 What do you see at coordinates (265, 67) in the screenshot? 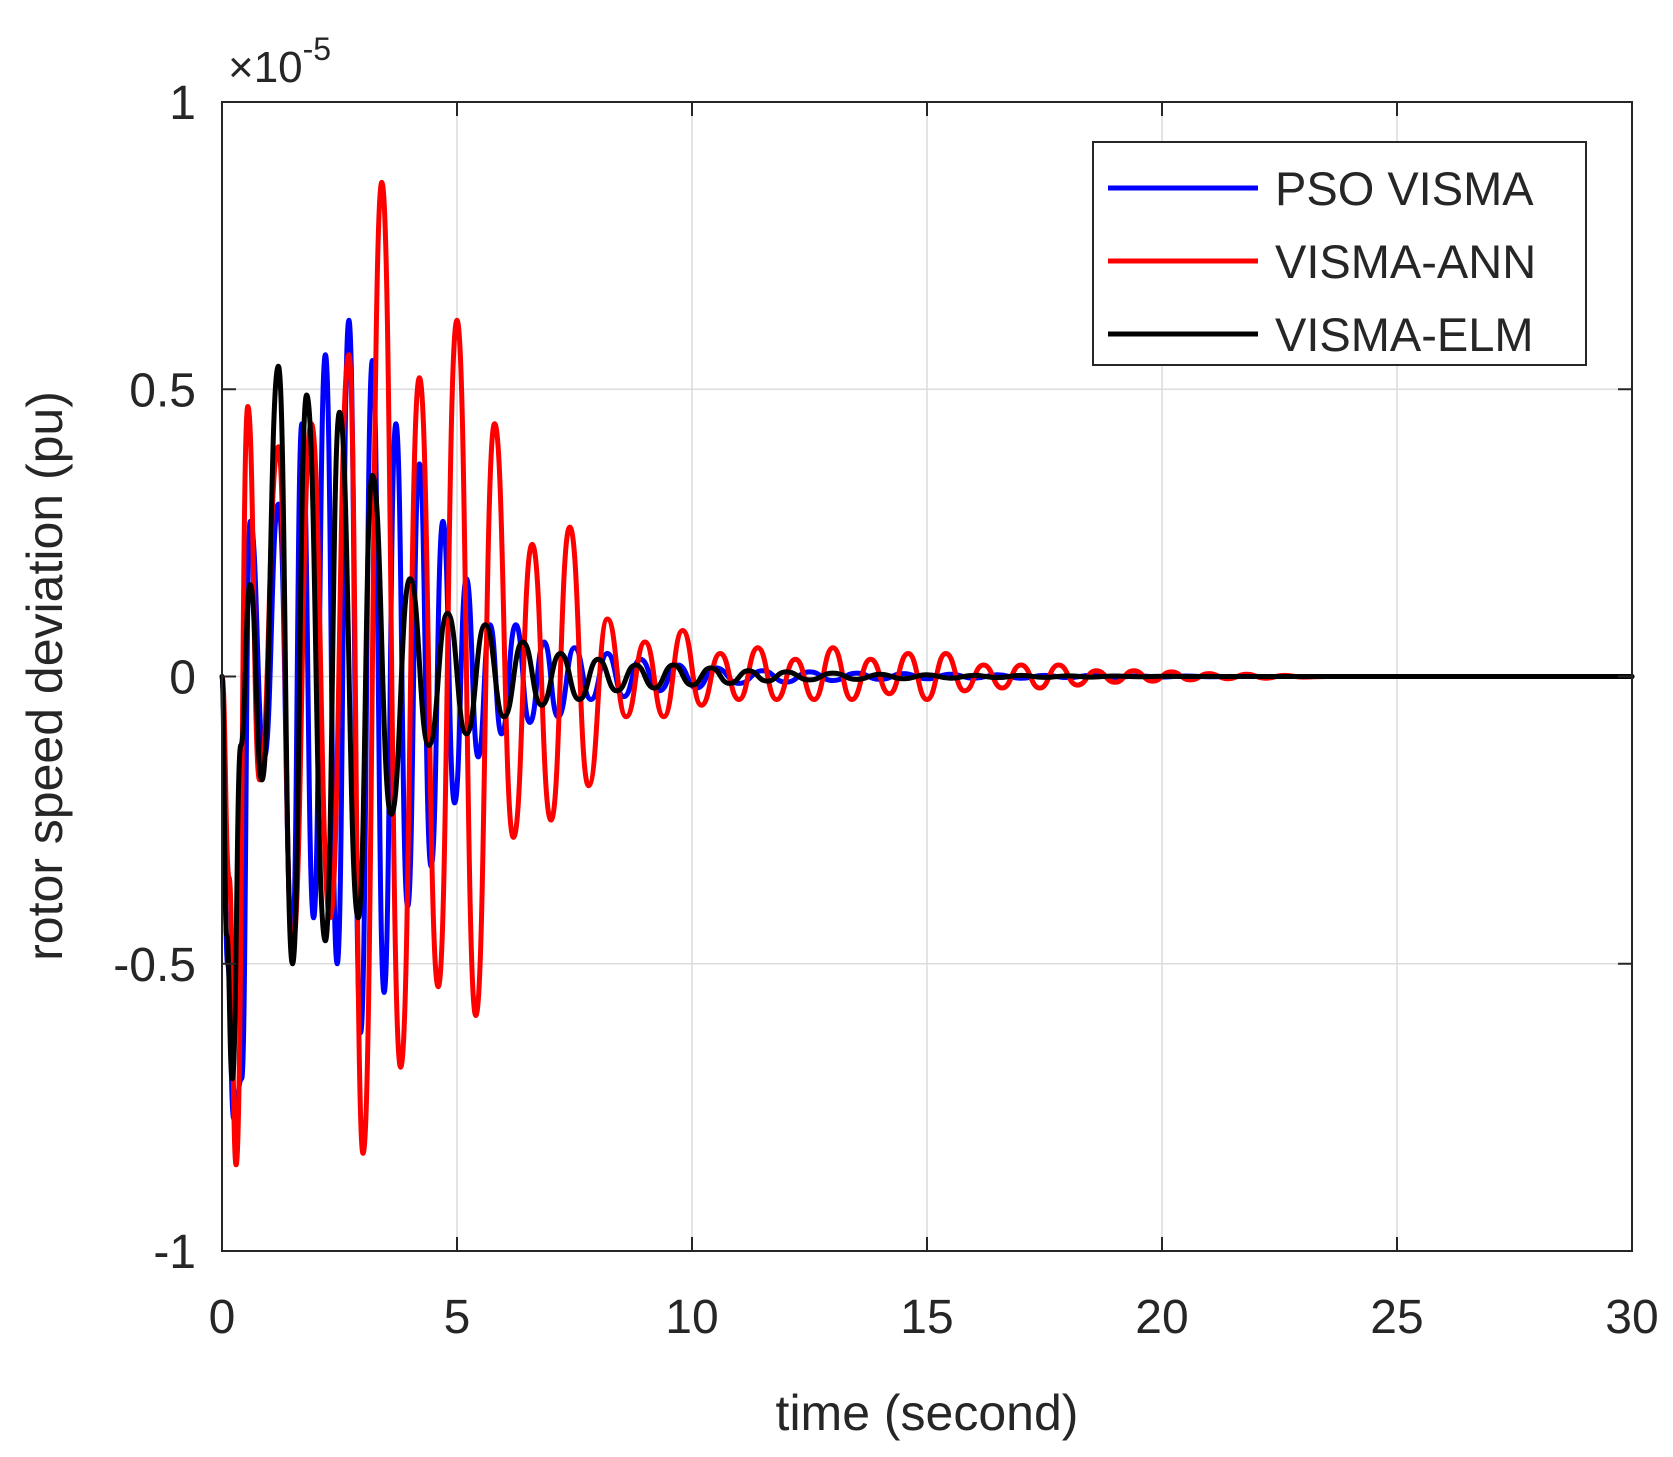
I see `y-exponent-base: ×10` at bounding box center [265, 67].